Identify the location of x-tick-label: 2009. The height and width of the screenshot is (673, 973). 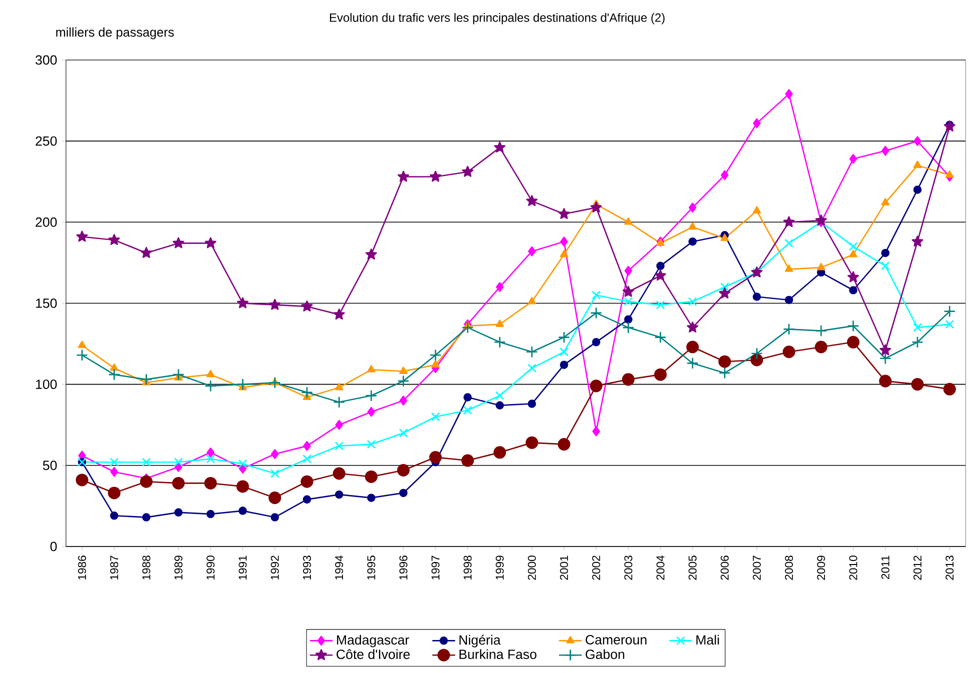
(821, 568).